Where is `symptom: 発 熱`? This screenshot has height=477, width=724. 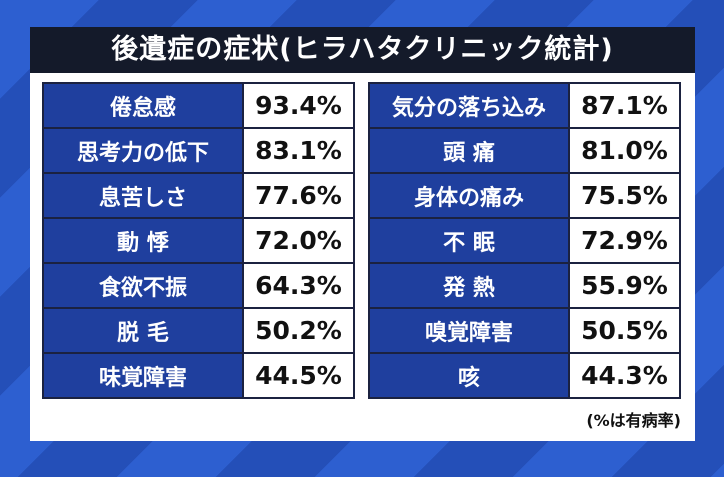
symptom: 発 熱 is located at coordinates (469, 285).